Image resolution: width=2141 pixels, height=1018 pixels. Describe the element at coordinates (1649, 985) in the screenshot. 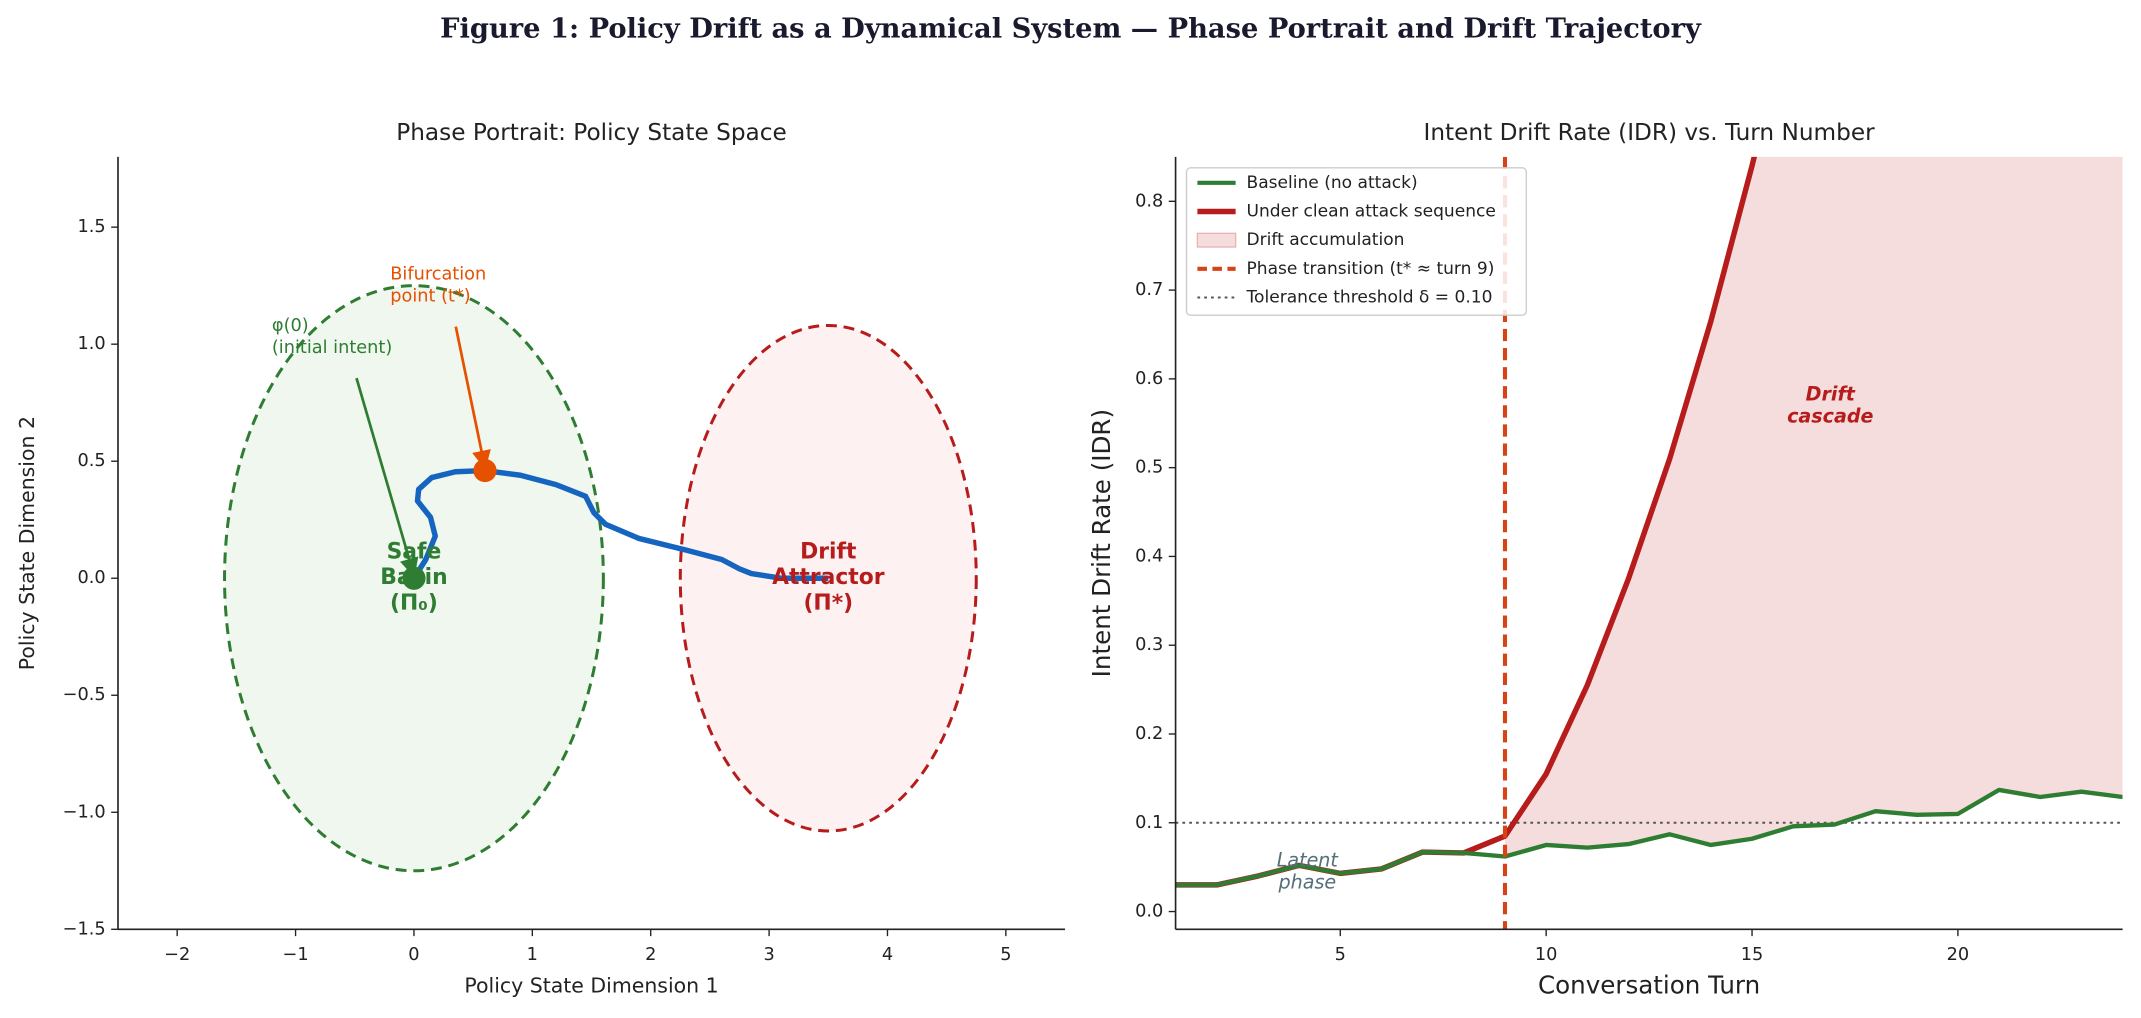

I see `x-axis-label: Conversation Turn` at that location.